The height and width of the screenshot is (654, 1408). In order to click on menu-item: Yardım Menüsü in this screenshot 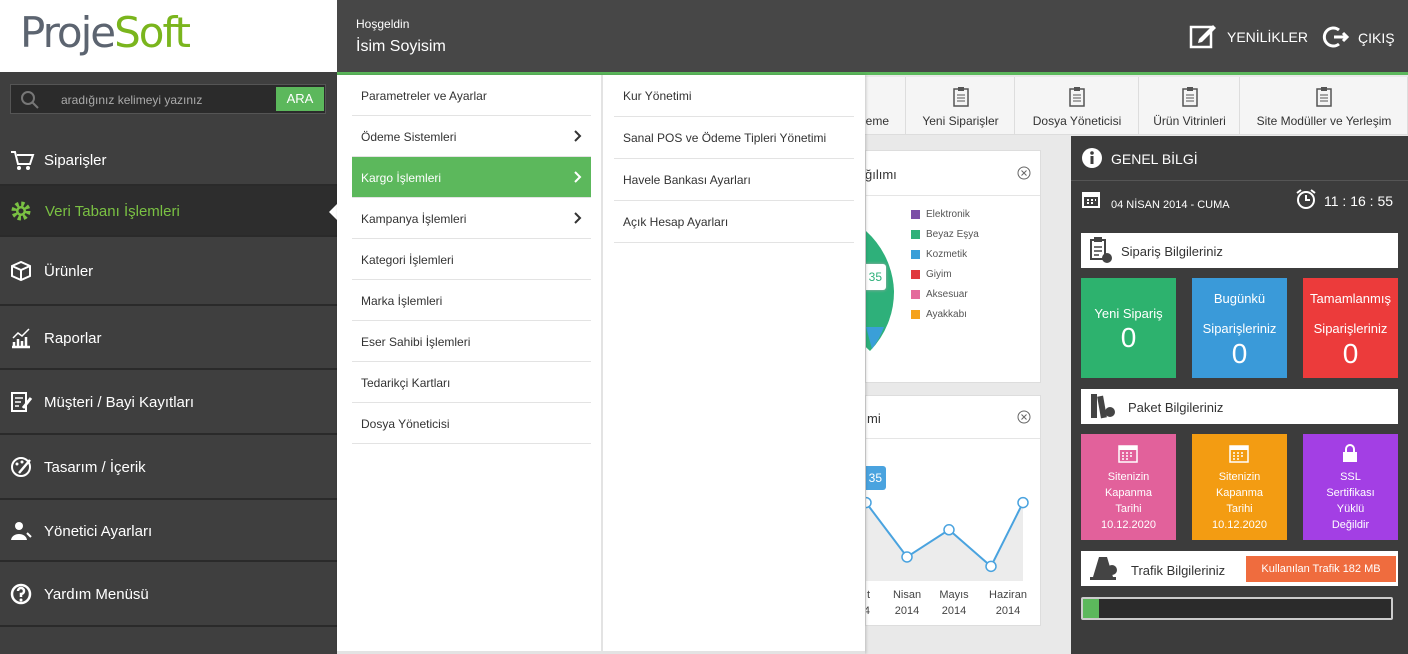, I will do `click(168, 595)`.